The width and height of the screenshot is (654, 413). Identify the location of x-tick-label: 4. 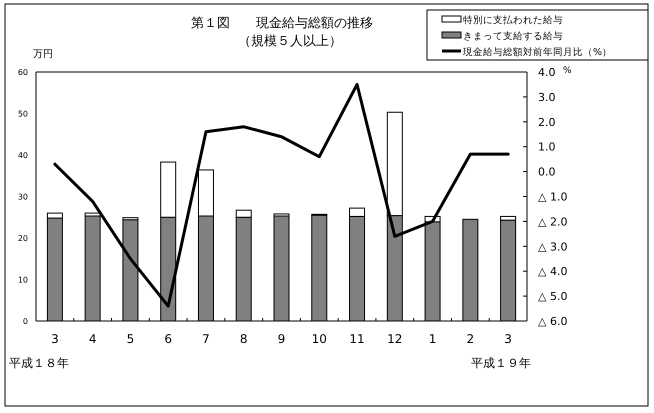
(92, 339).